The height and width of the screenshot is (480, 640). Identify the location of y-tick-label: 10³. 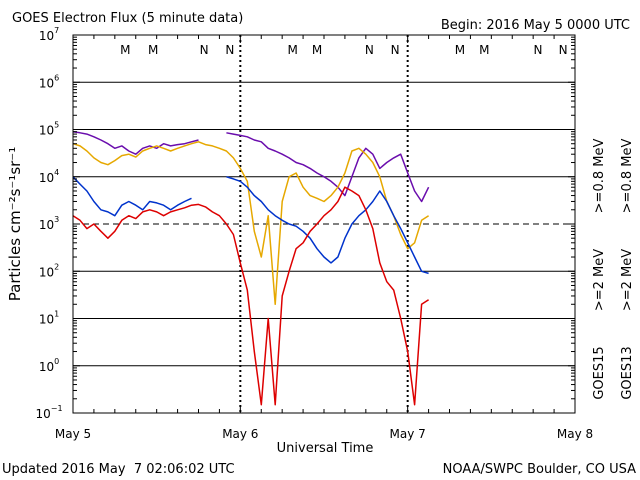
(49, 223).